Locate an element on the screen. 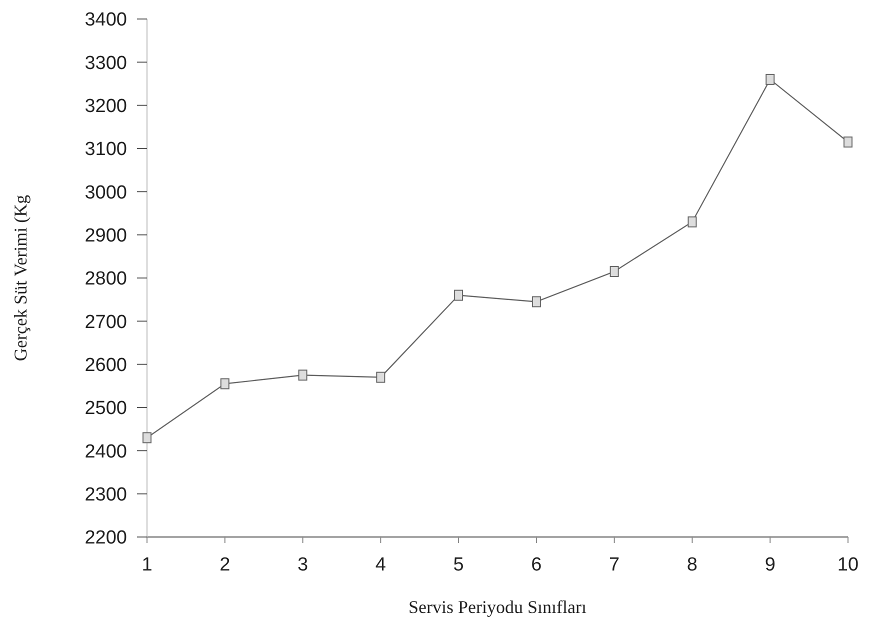 The image size is (872, 633). x-tick-label: 6 is located at coordinates (536, 565).